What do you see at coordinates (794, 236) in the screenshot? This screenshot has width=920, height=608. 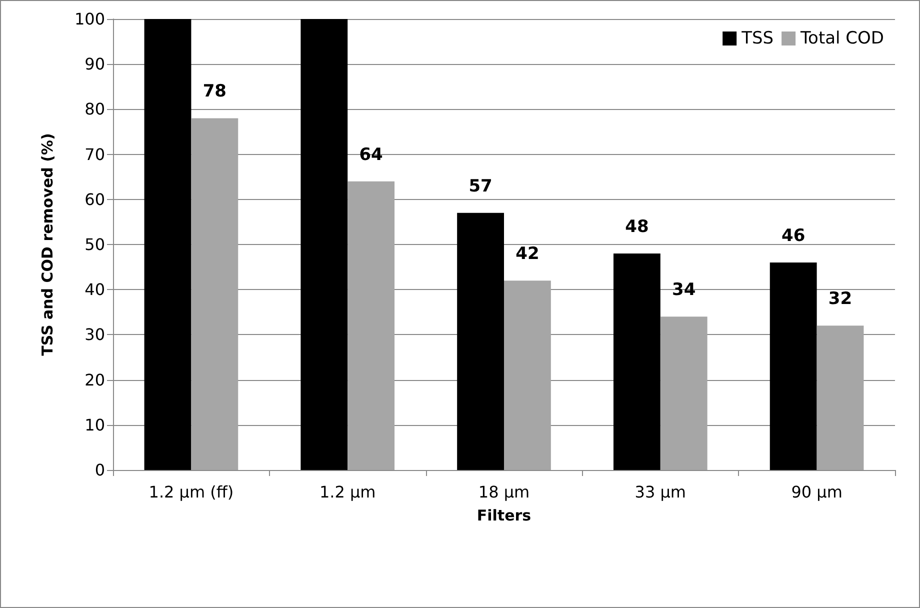 I see `data-label: 46` at bounding box center [794, 236].